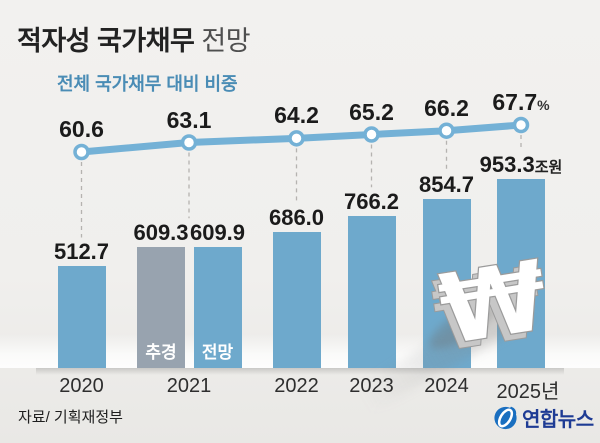 The width and height of the screenshot is (600, 443). I want to click on page-title-suffix: 전망, so click(222, 41).